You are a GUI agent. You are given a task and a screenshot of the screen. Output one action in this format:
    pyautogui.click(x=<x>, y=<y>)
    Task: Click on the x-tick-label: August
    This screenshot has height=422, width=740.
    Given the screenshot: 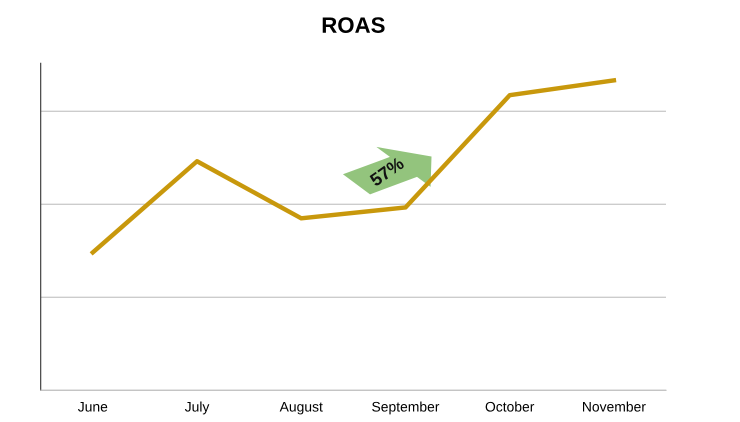 What is the action you would take?
    pyautogui.click(x=301, y=408)
    